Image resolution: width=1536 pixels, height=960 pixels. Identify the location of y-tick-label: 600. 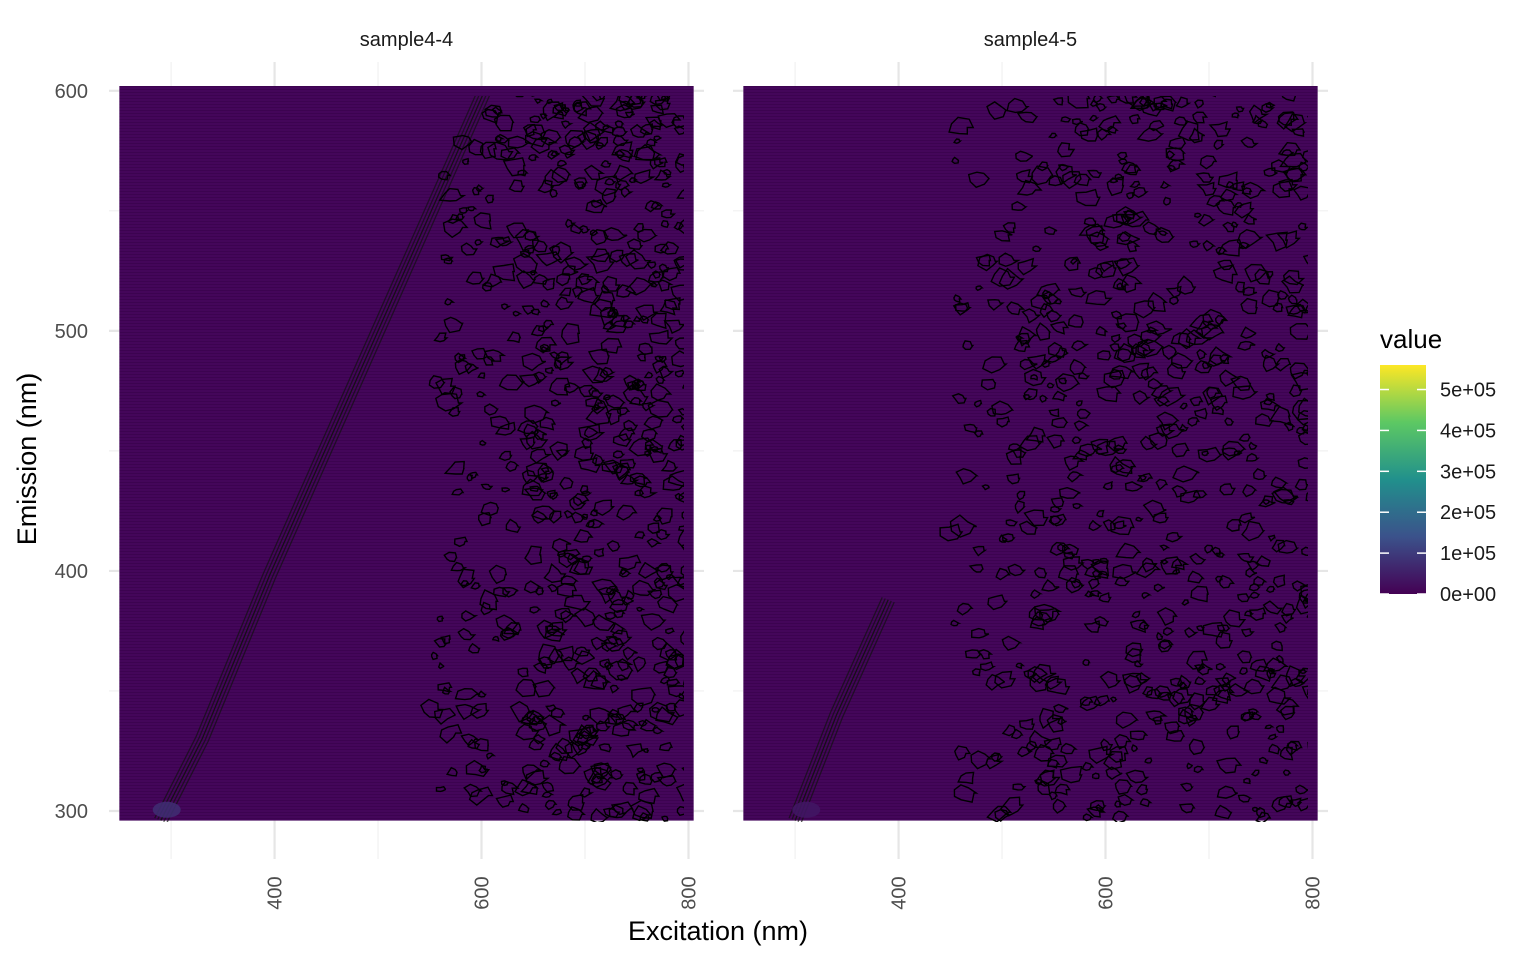
(71, 92).